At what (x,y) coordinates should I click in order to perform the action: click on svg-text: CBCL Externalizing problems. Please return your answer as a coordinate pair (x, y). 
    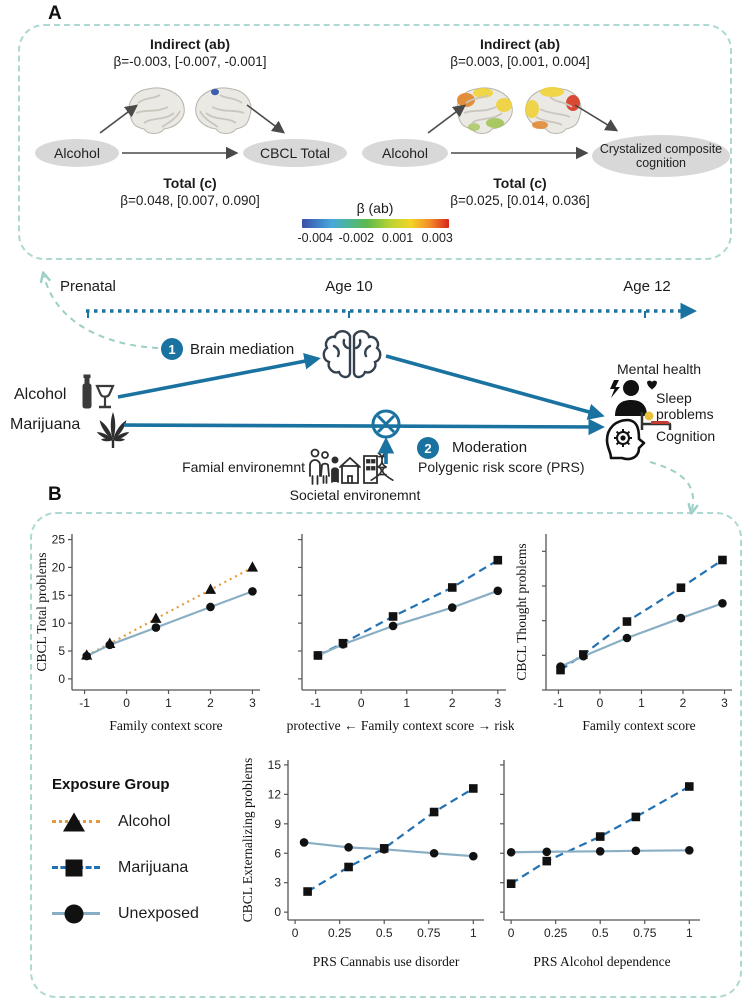
    Looking at the image, I should click on (247, 840).